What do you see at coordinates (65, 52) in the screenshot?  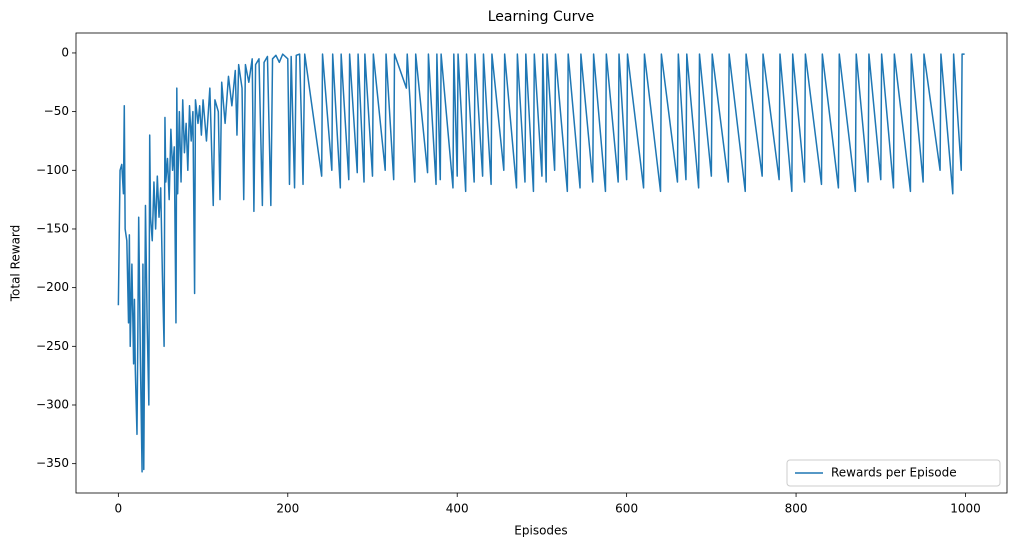 I see `y-tick-label: 0` at bounding box center [65, 52].